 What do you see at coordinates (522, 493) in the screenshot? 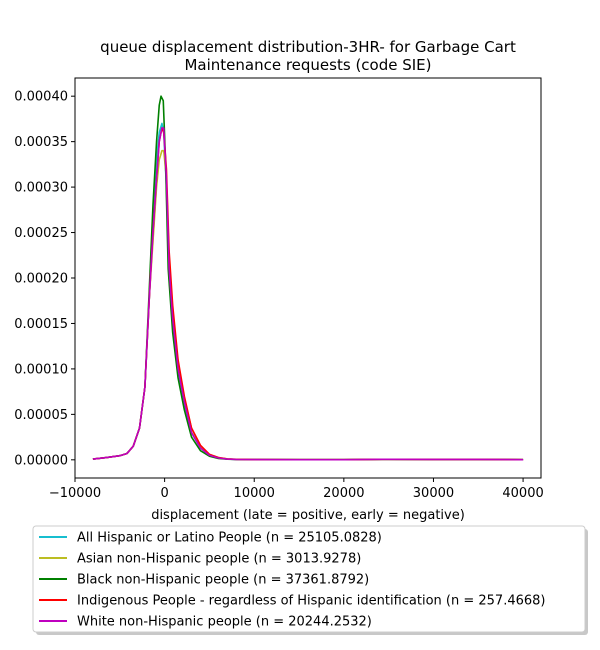
I see `x-tick-label: 40000` at bounding box center [522, 493].